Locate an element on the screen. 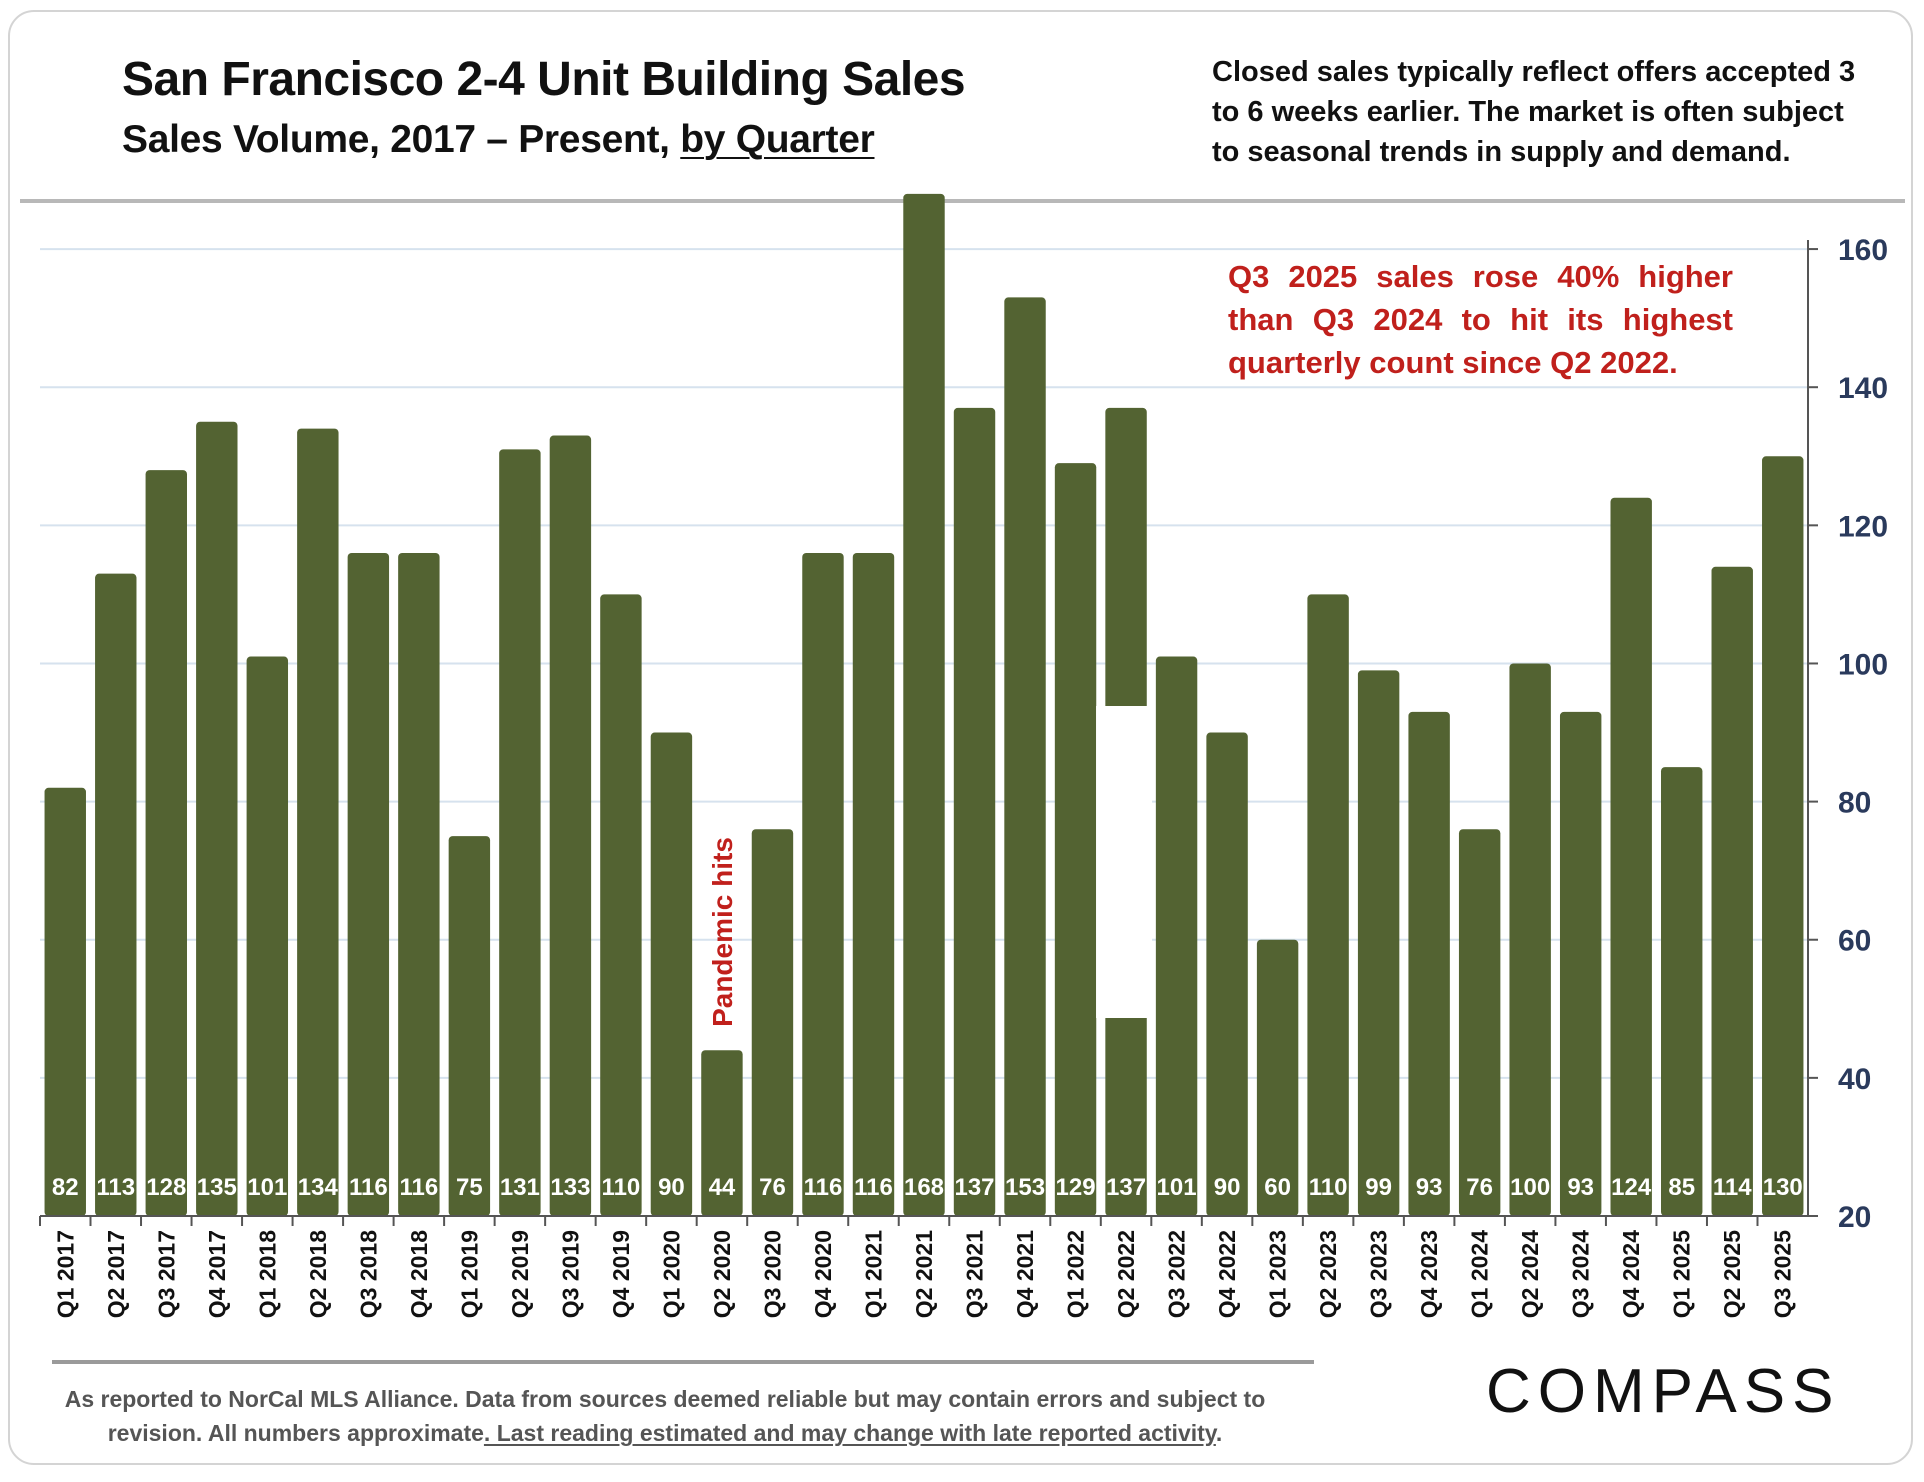 The width and height of the screenshot is (1924, 1482). data-label: 168 is located at coordinates (924, 1187).